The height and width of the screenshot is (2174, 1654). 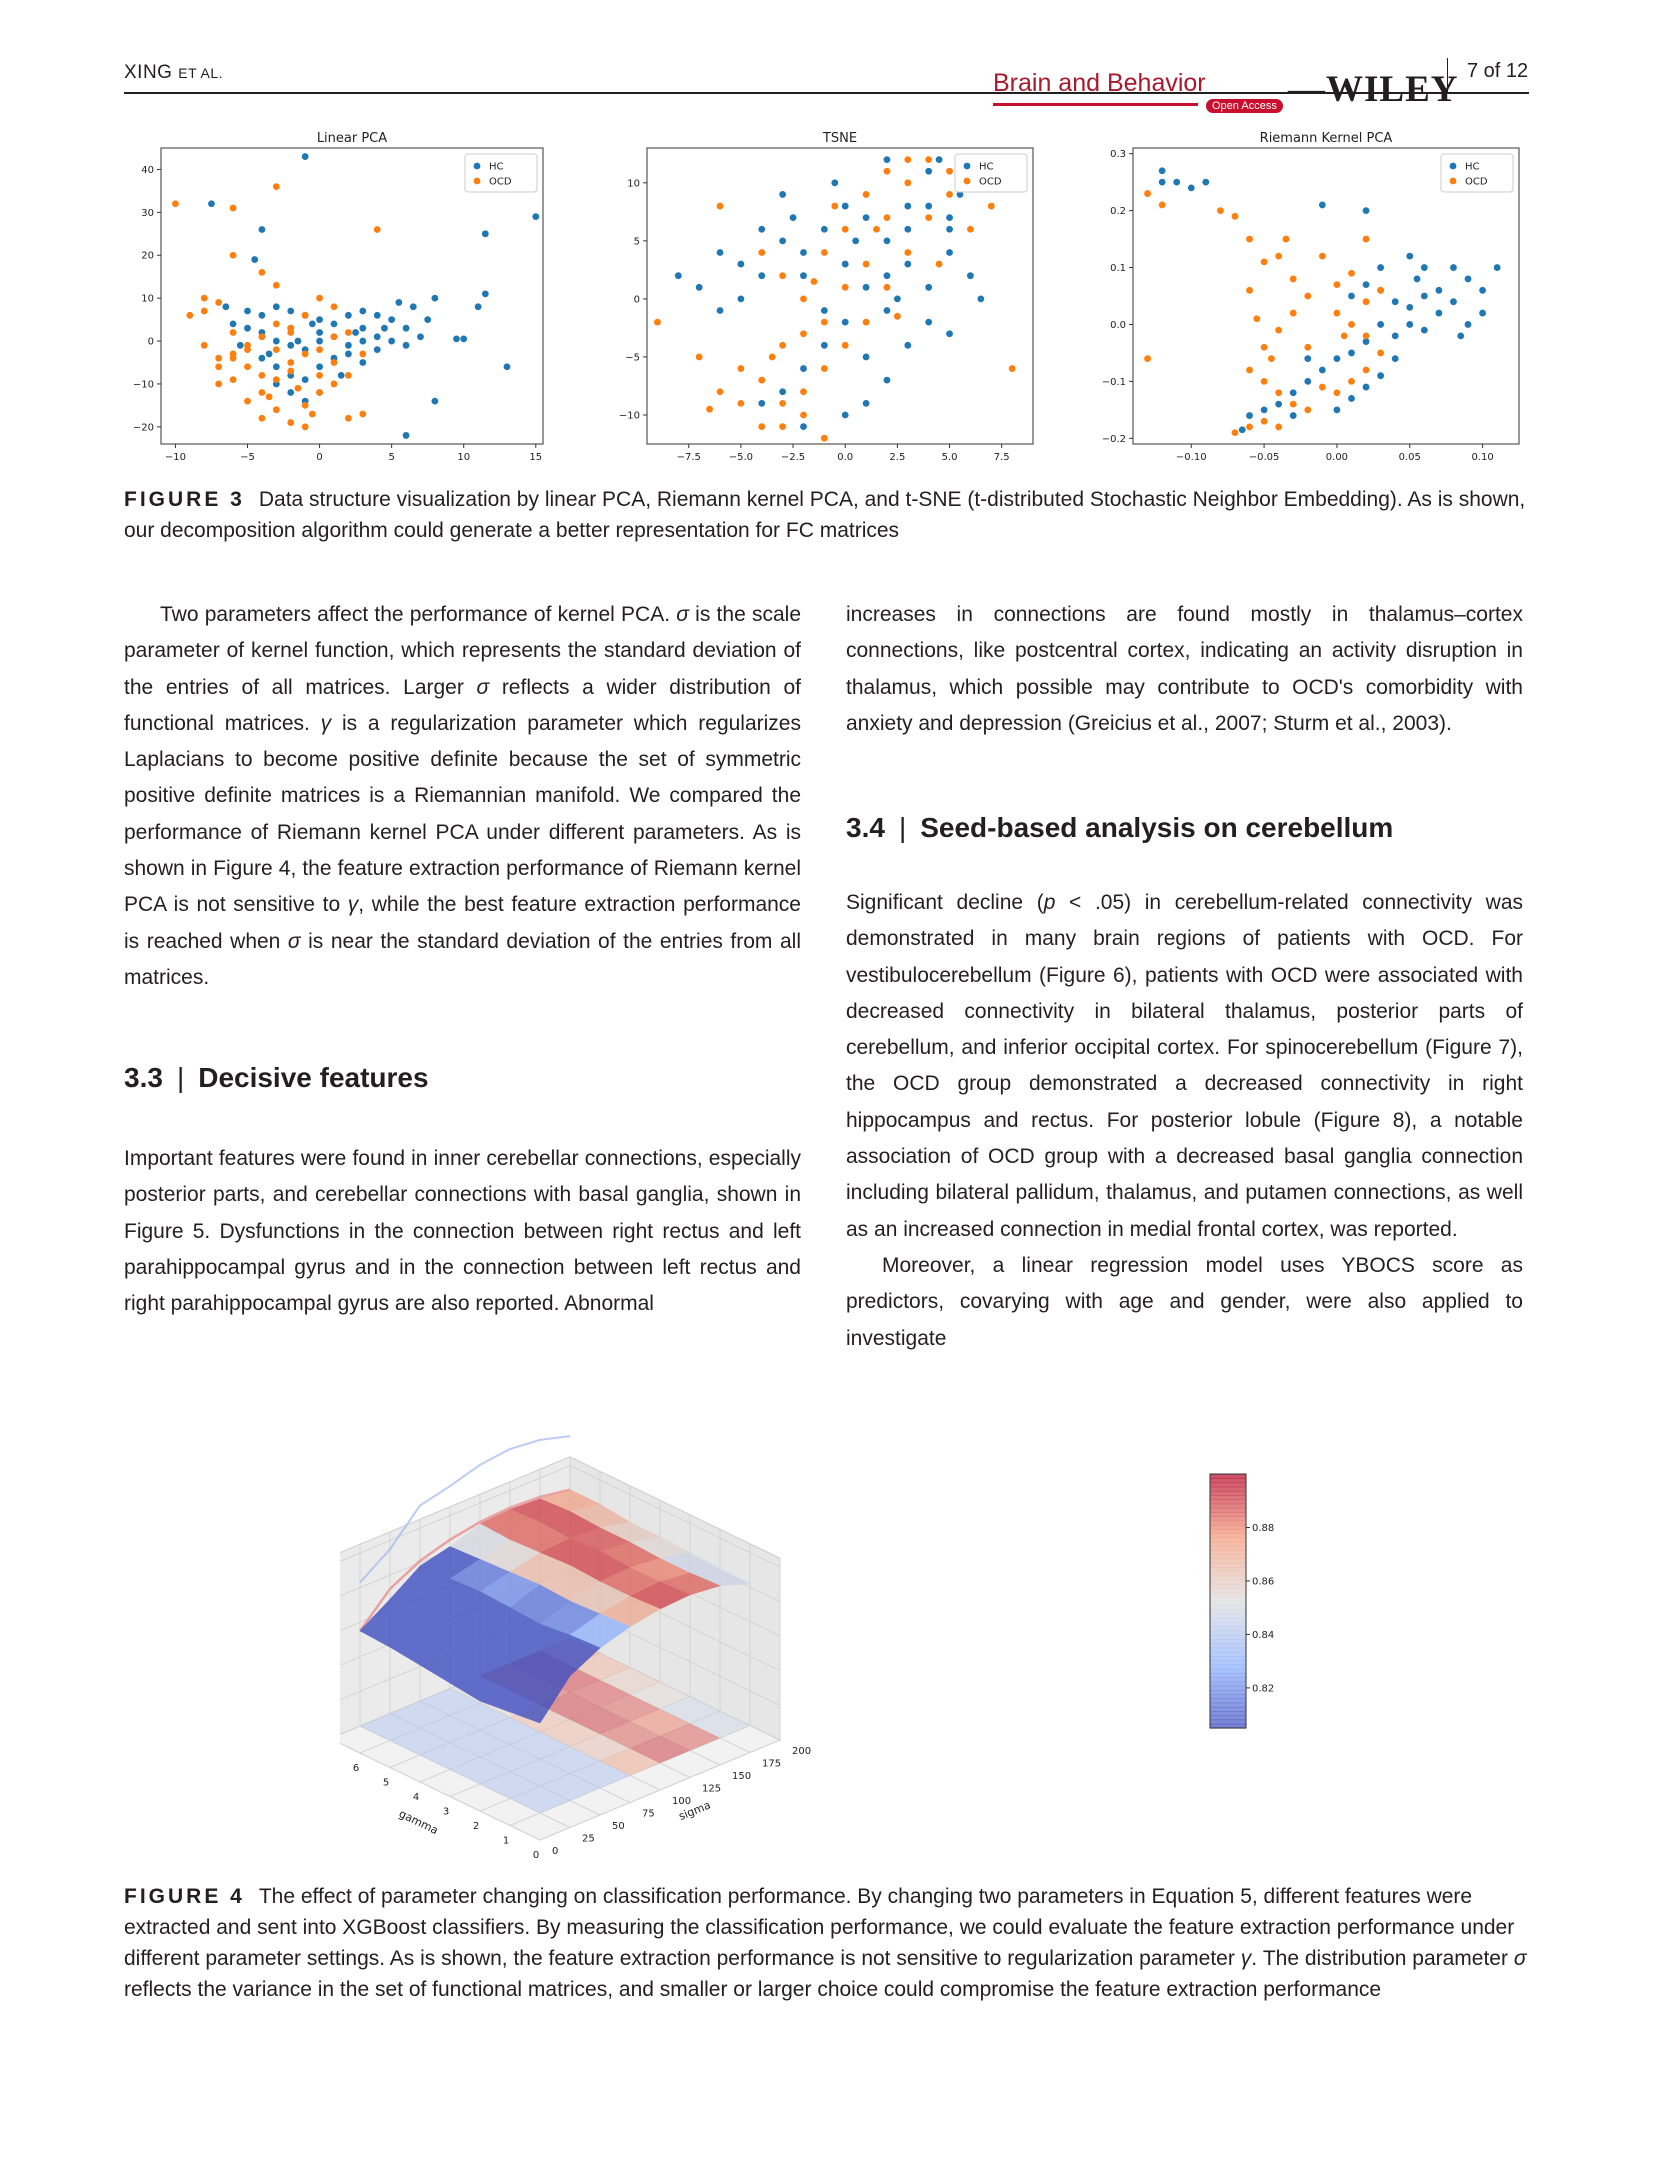 I want to click on x-tick-label: 0.10, so click(x=1482, y=457).